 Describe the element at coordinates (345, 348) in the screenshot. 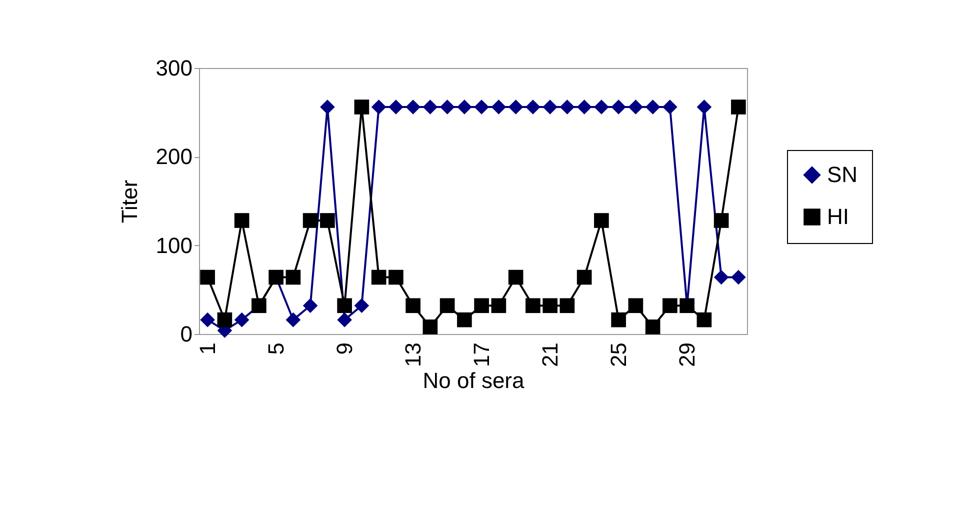

I see `x-tick-label: 9` at that location.